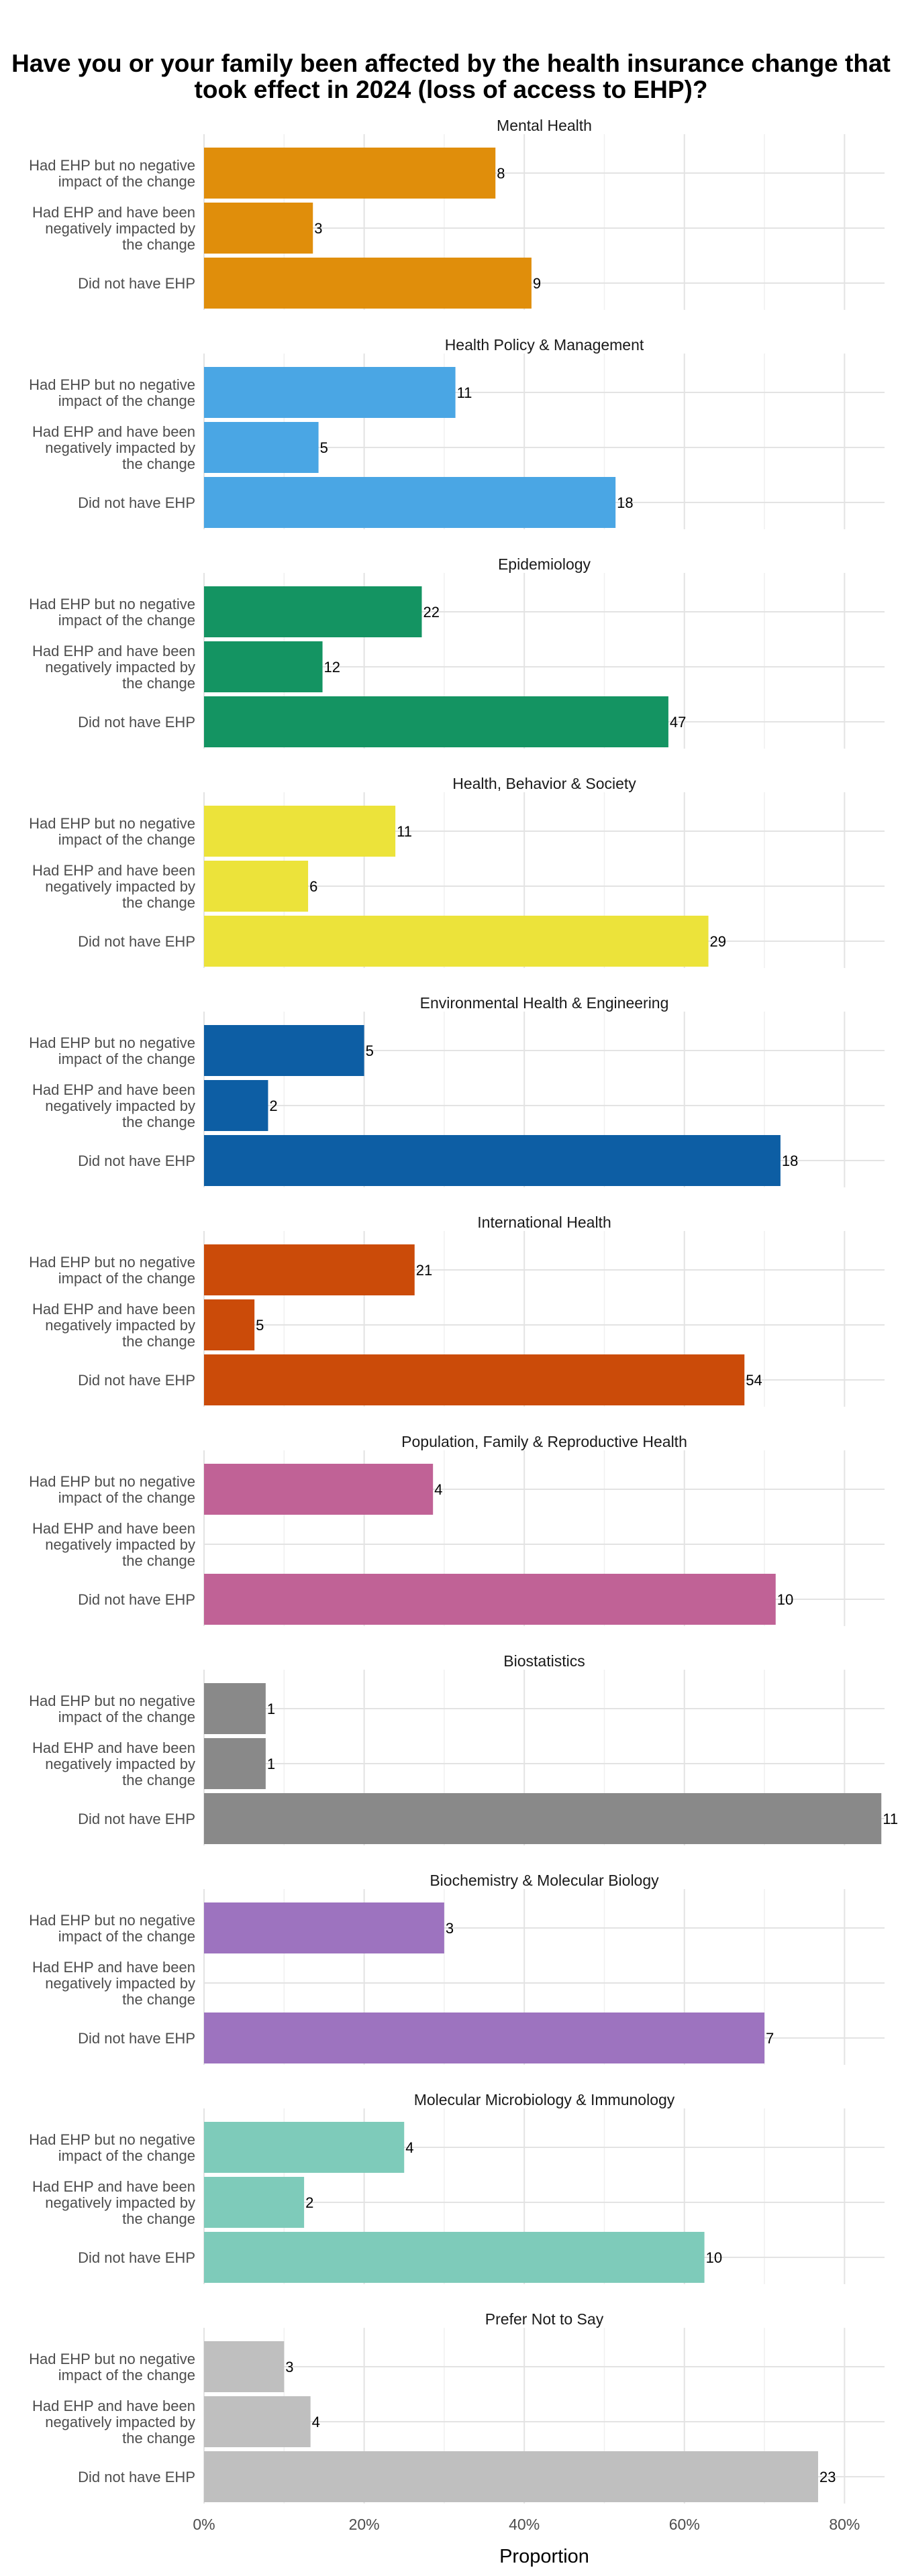 The image size is (902, 2576). I want to click on x-tick-label: 40%, so click(524, 2524).